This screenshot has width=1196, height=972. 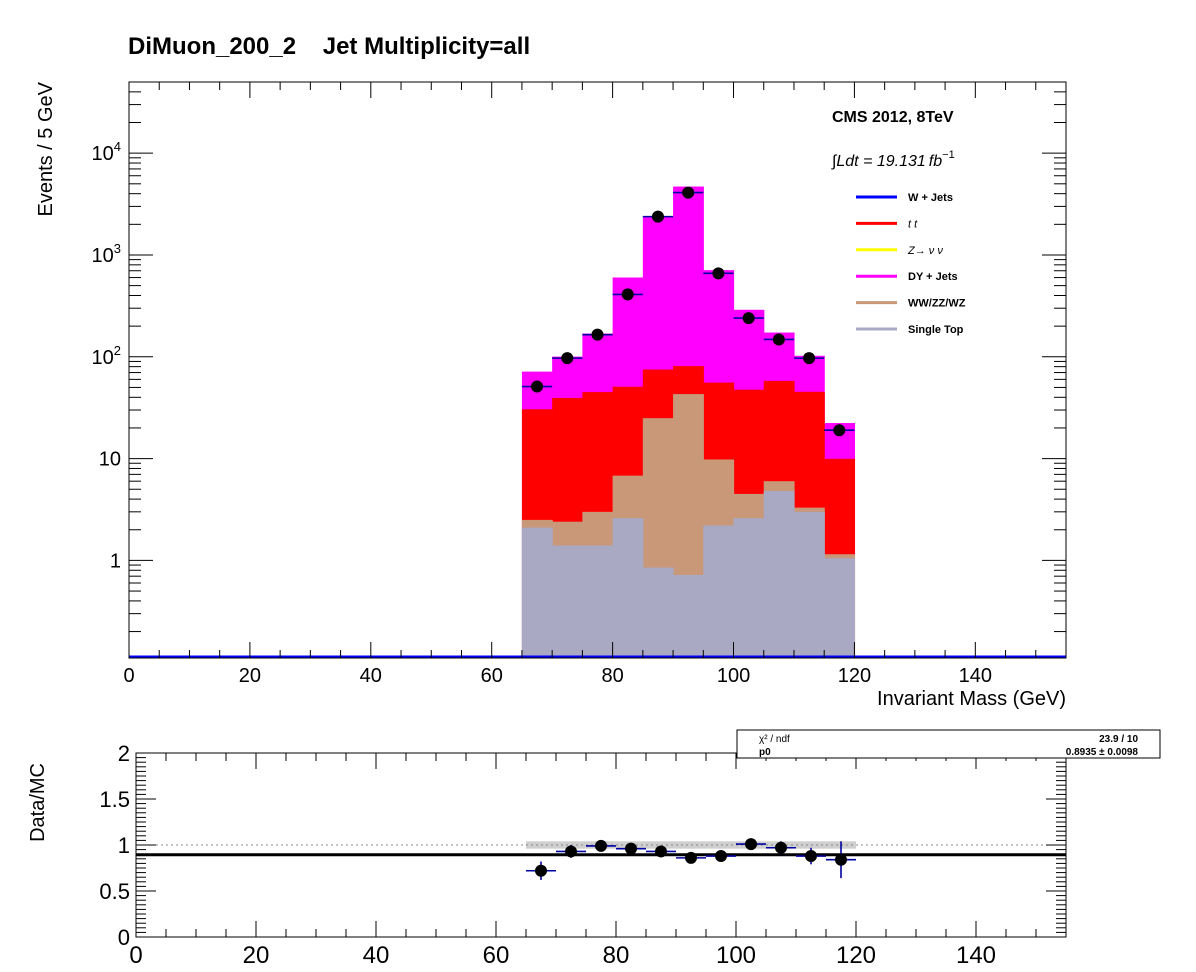 I want to click on luminosity-label: ∫Ldt = 19.131 fb−1, so click(x=893, y=159).